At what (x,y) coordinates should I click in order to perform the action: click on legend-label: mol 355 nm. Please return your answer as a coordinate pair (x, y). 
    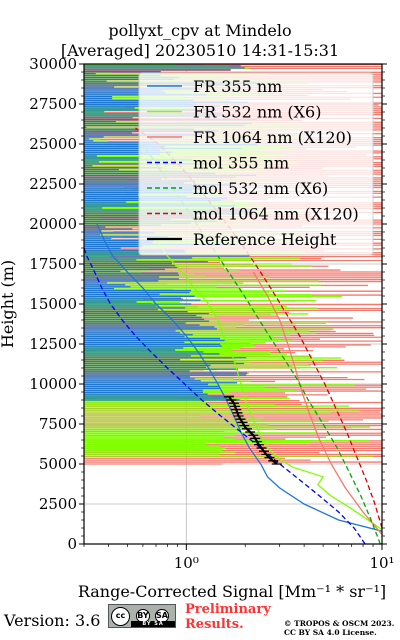
    Looking at the image, I should click on (241, 163).